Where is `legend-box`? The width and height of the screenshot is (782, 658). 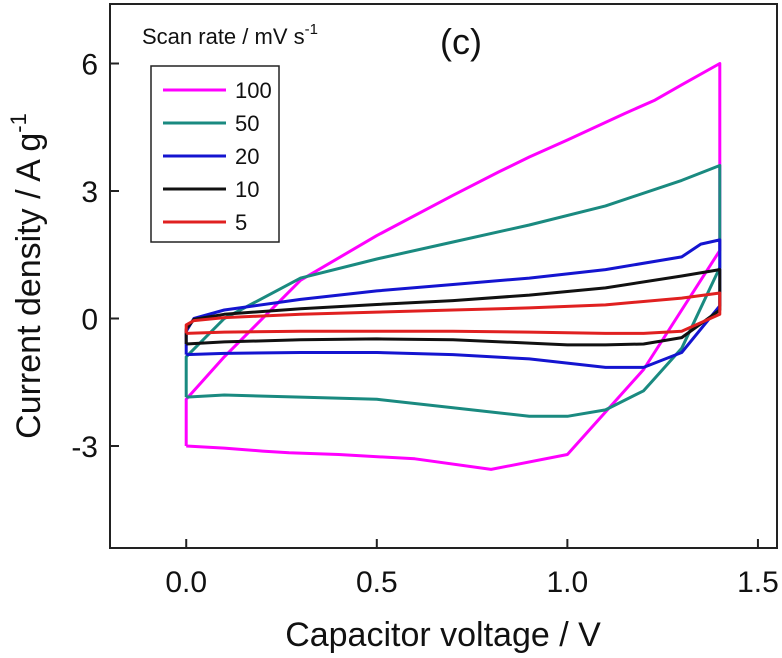 legend-box is located at coordinates (215, 154).